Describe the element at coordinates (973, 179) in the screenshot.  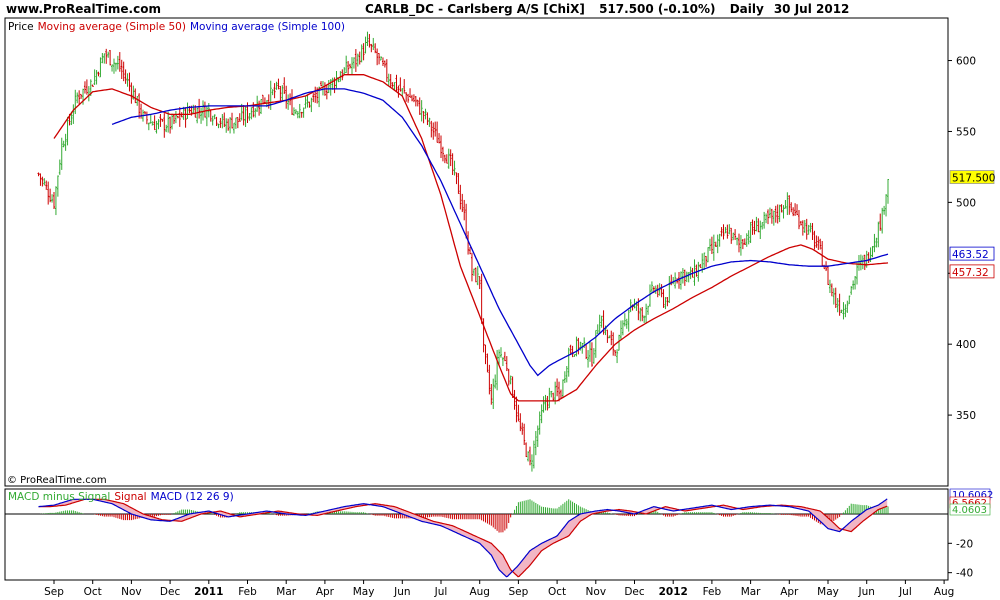
I see `price-tag-text: 517.500` at that location.